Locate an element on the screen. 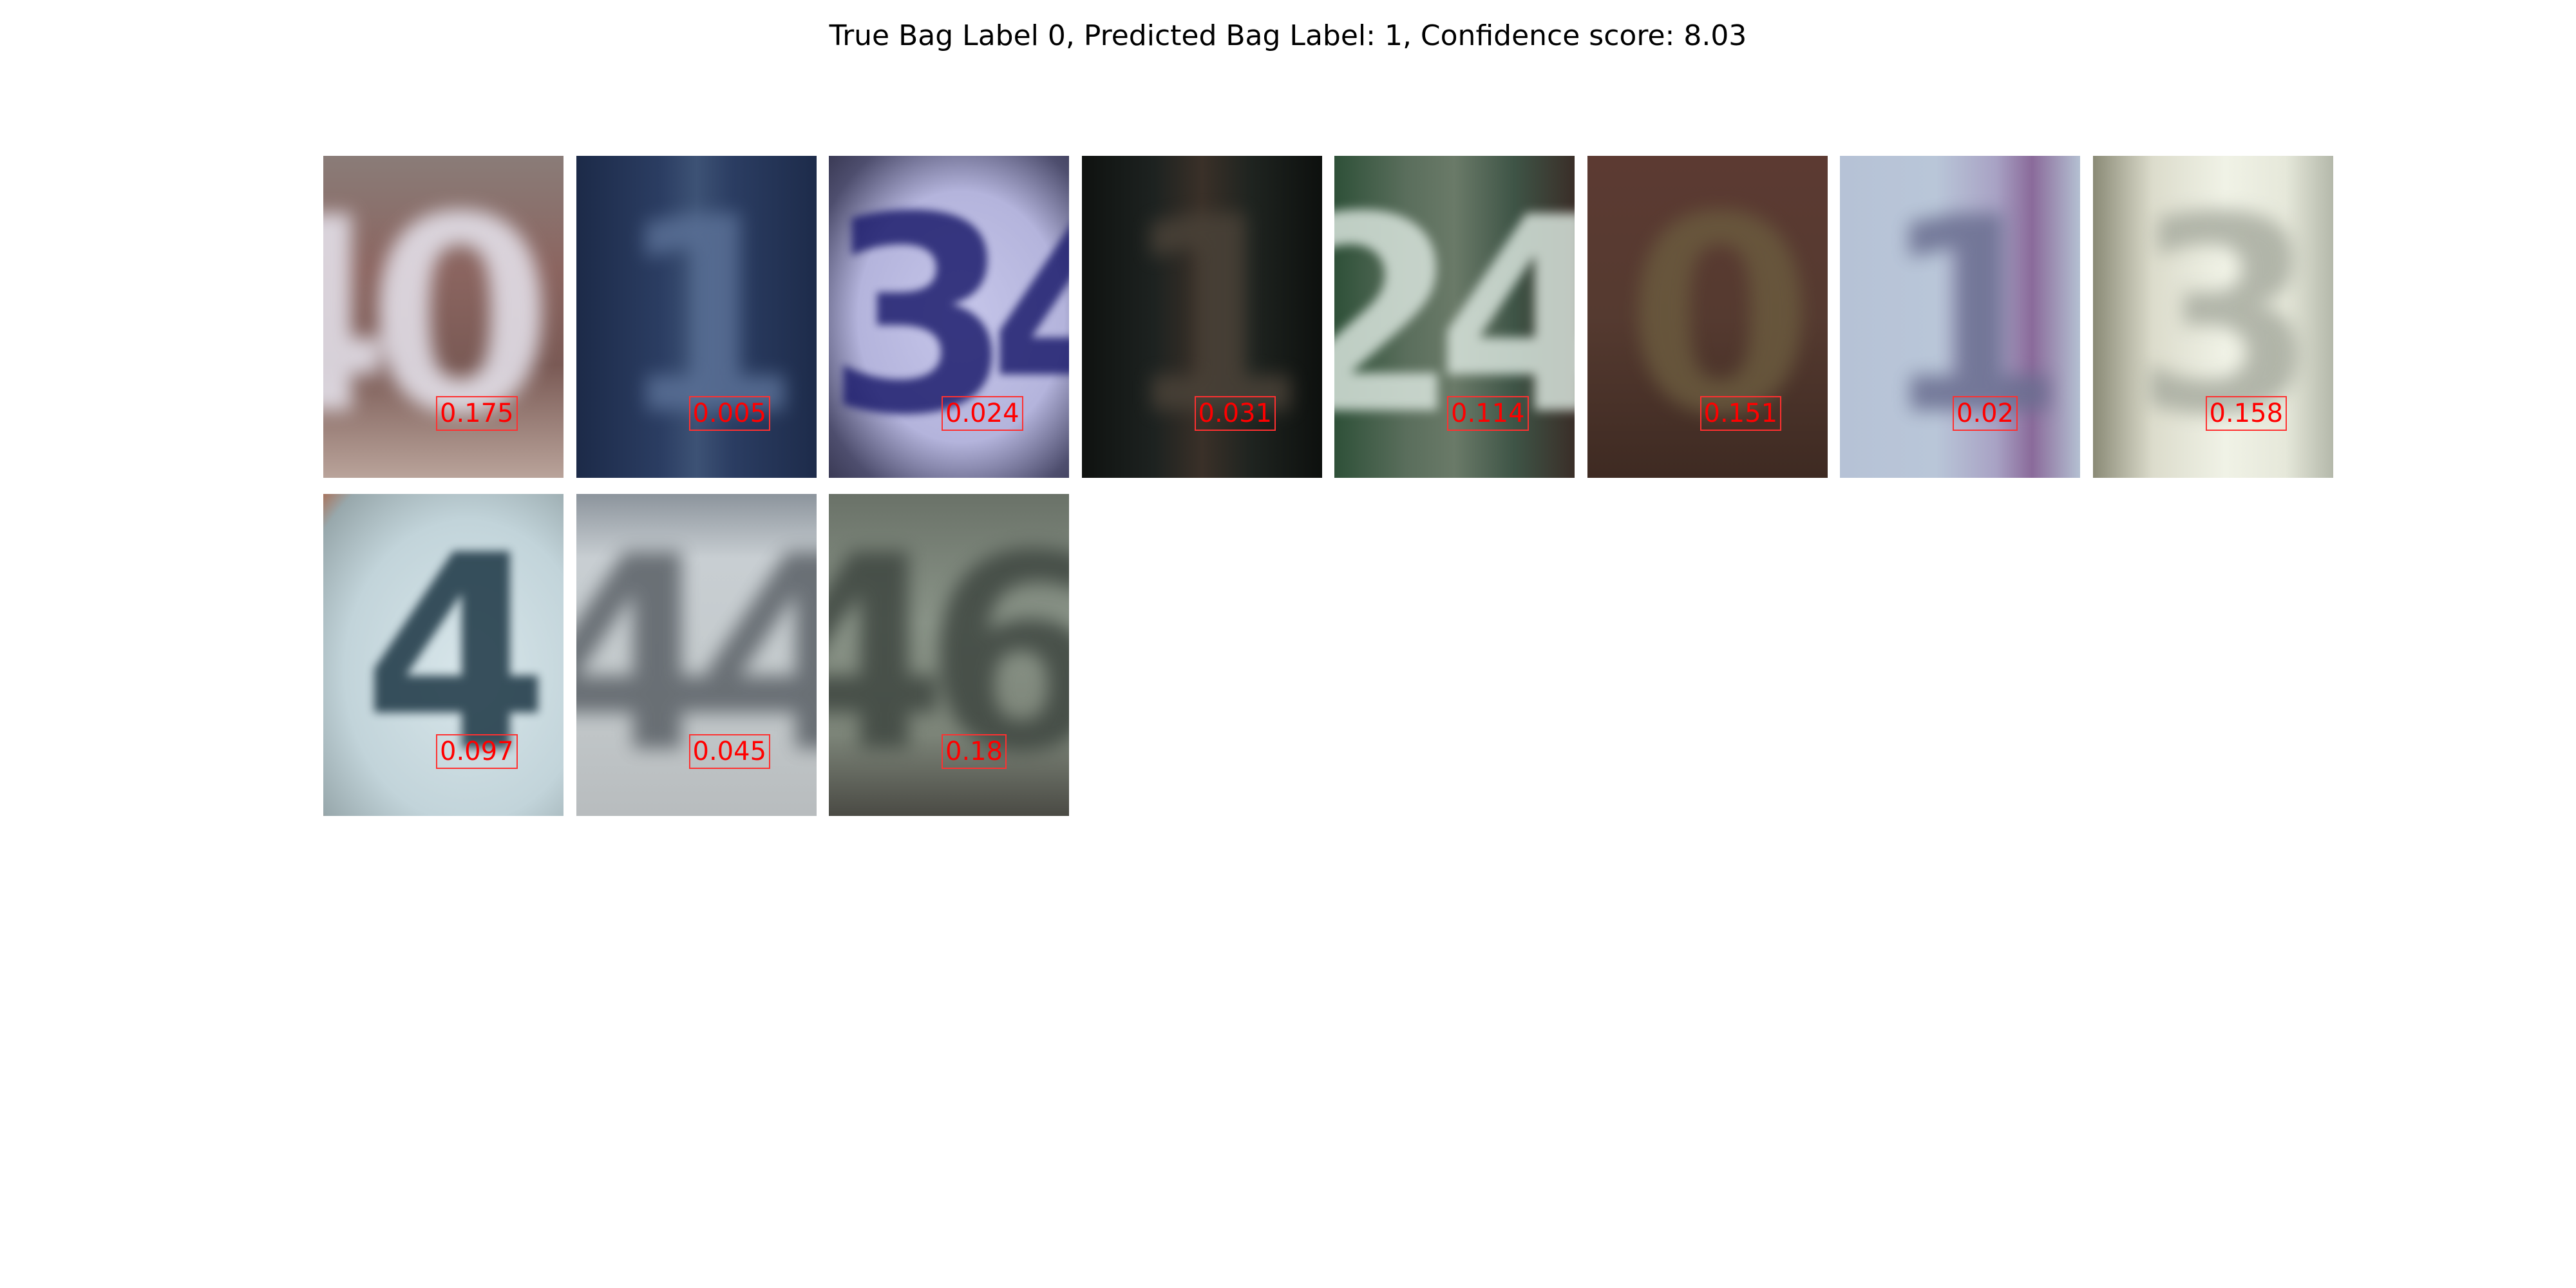  attention-score: 0.175 is located at coordinates (477, 414).